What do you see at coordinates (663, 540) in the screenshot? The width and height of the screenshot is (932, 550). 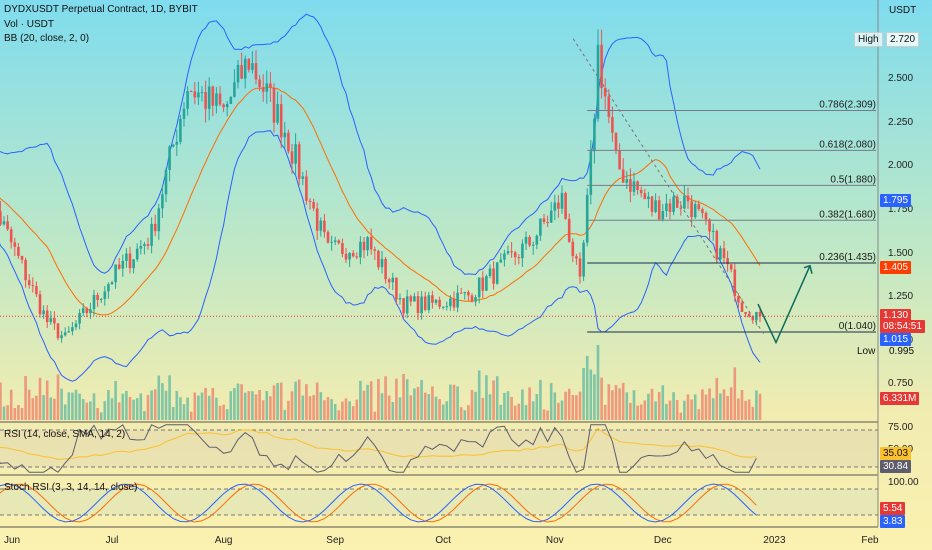 I see `time-axis-label: Dec` at bounding box center [663, 540].